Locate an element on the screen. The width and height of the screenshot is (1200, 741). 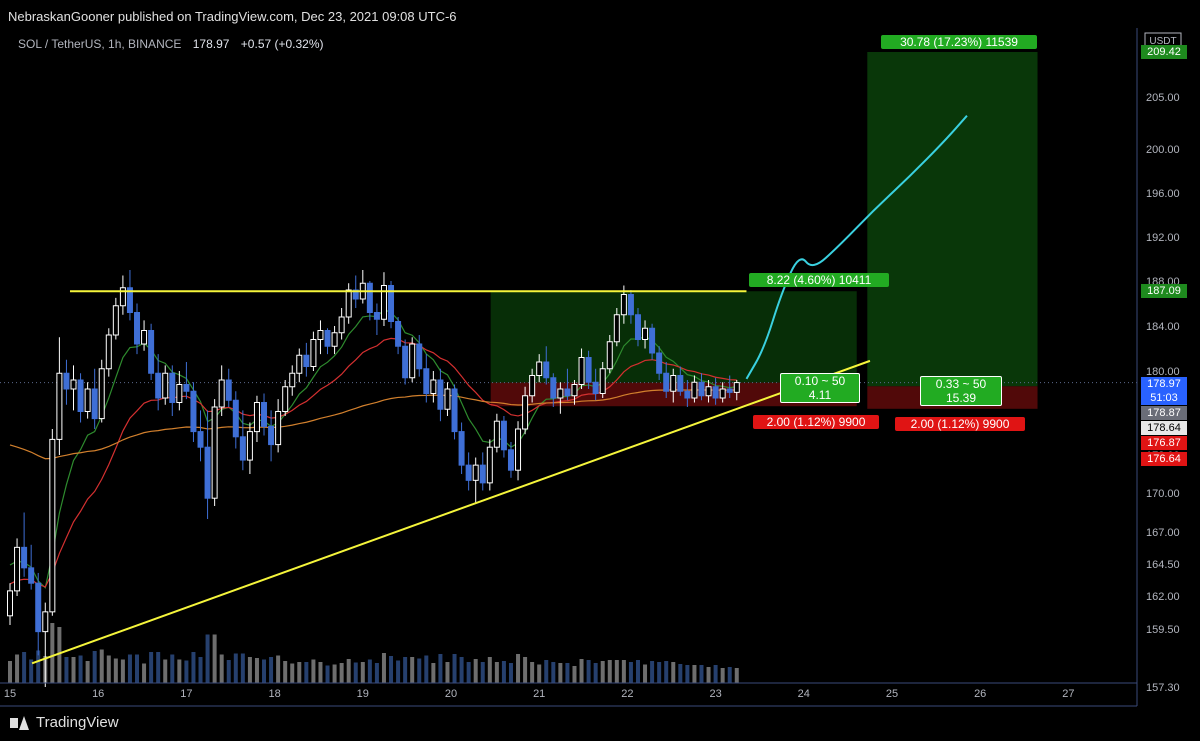
position-2-profit-label: 30.78 (17.23%) 11539 is located at coordinates (959, 42).